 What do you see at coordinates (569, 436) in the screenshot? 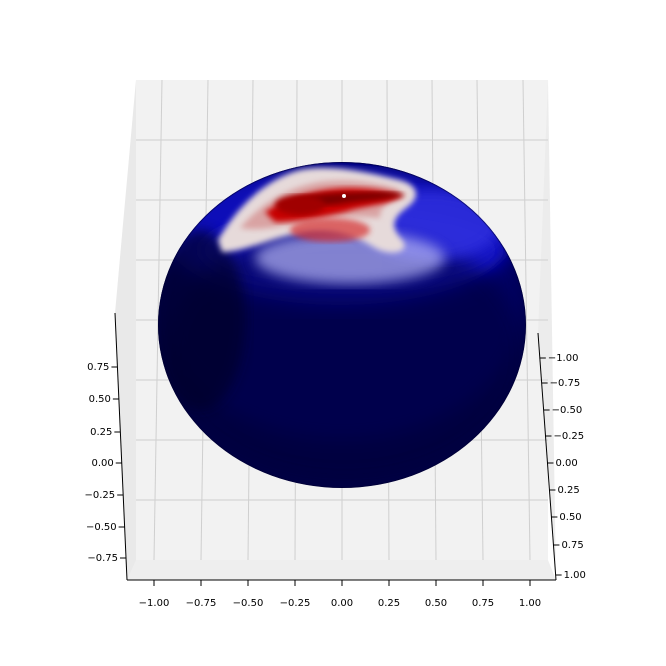
I see `y-axis-tick-label: −0.25` at bounding box center [569, 436].